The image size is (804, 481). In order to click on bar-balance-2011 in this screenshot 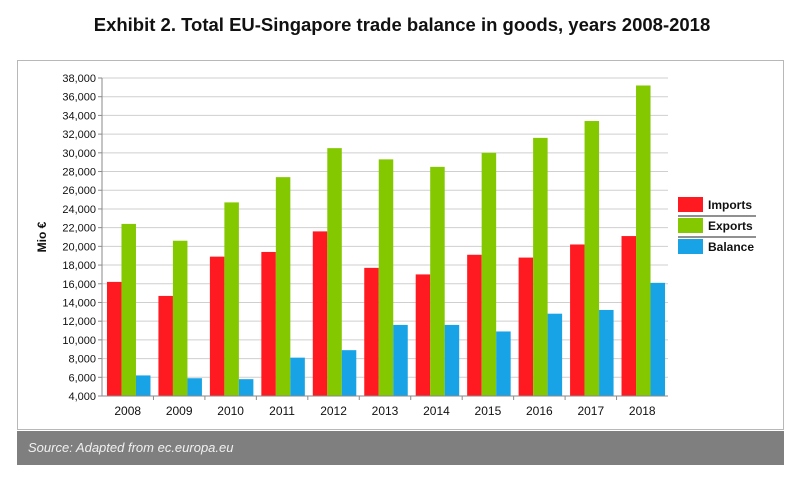, I will do `click(297, 376)`.